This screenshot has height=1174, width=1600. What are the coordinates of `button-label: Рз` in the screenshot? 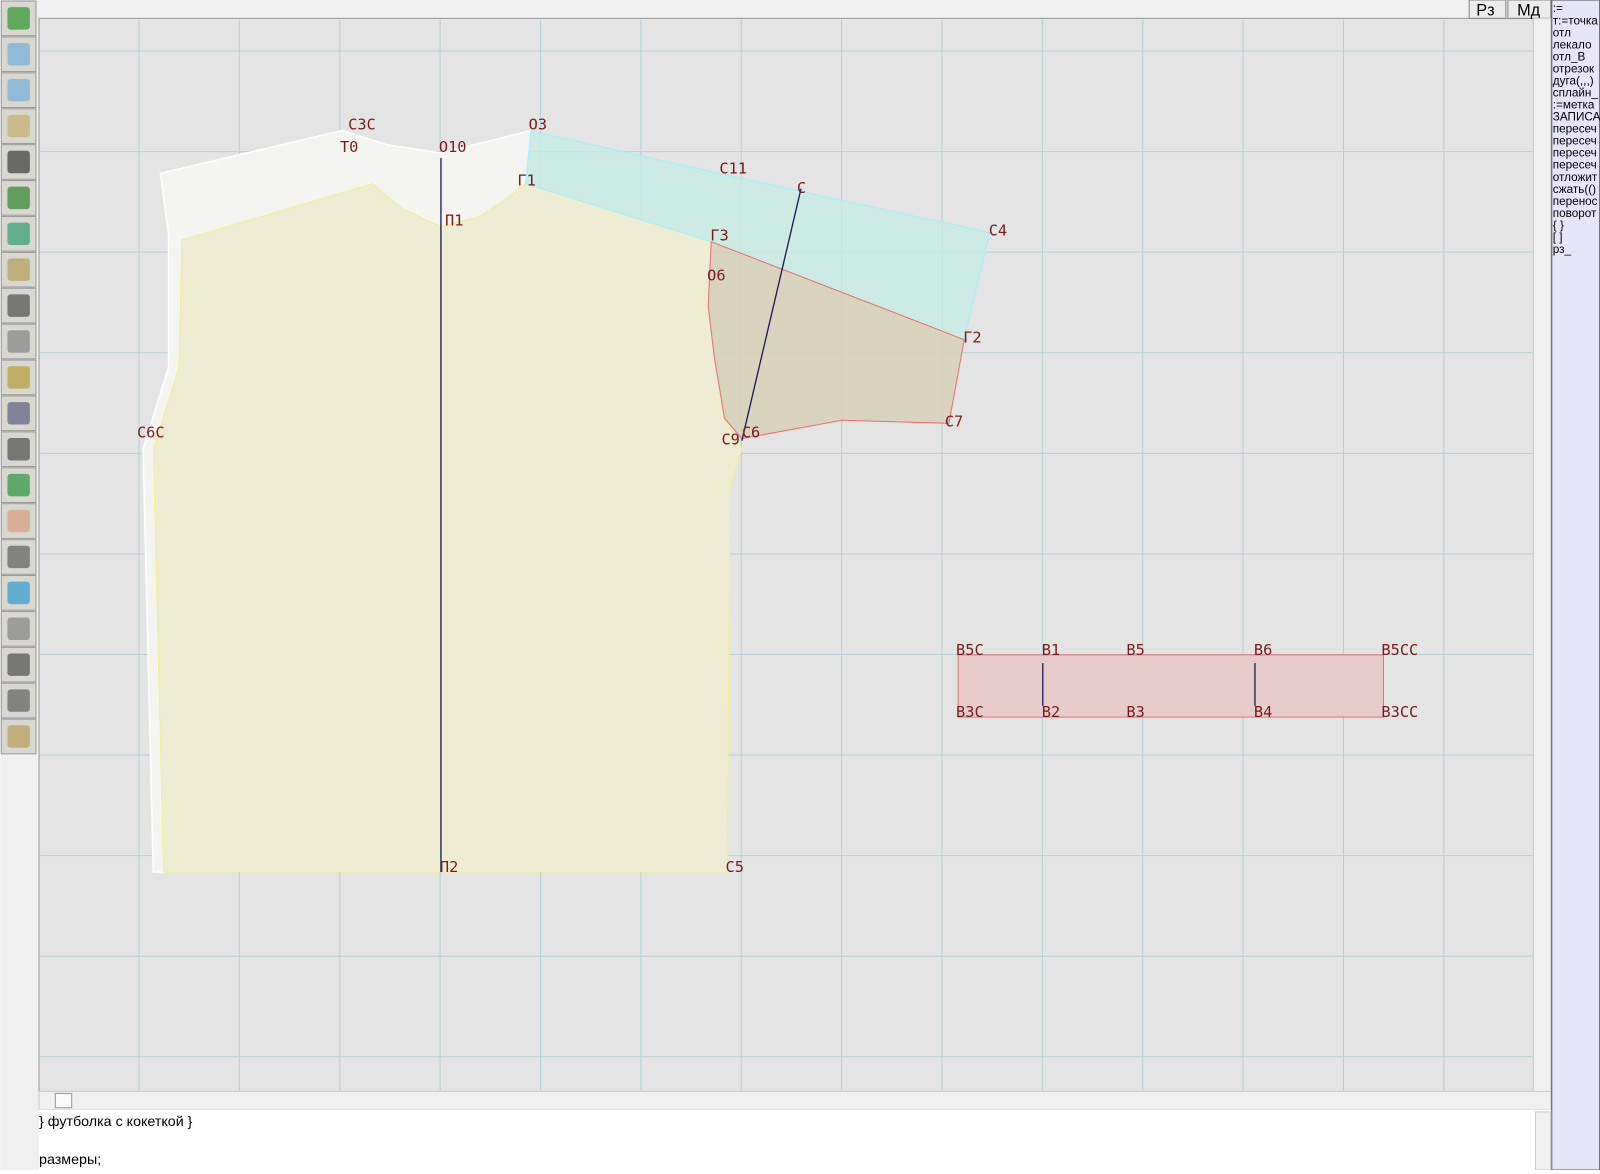 It's located at (1485, 10).